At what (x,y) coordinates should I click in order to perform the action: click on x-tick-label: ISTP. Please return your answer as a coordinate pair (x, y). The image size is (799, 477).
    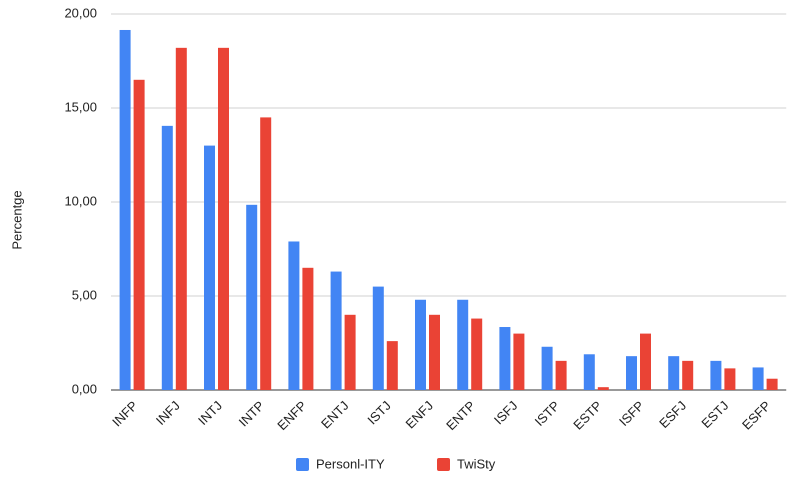
    Looking at the image, I should click on (547, 413).